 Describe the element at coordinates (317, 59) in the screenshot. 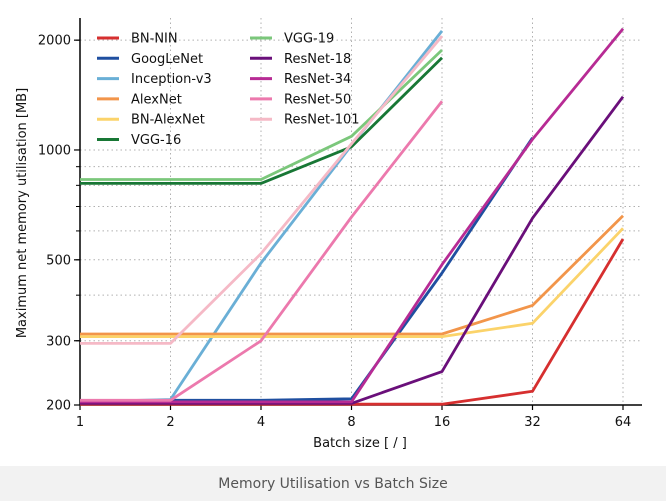

I see `legend-label-resnet-18: ResNet-18` at that location.